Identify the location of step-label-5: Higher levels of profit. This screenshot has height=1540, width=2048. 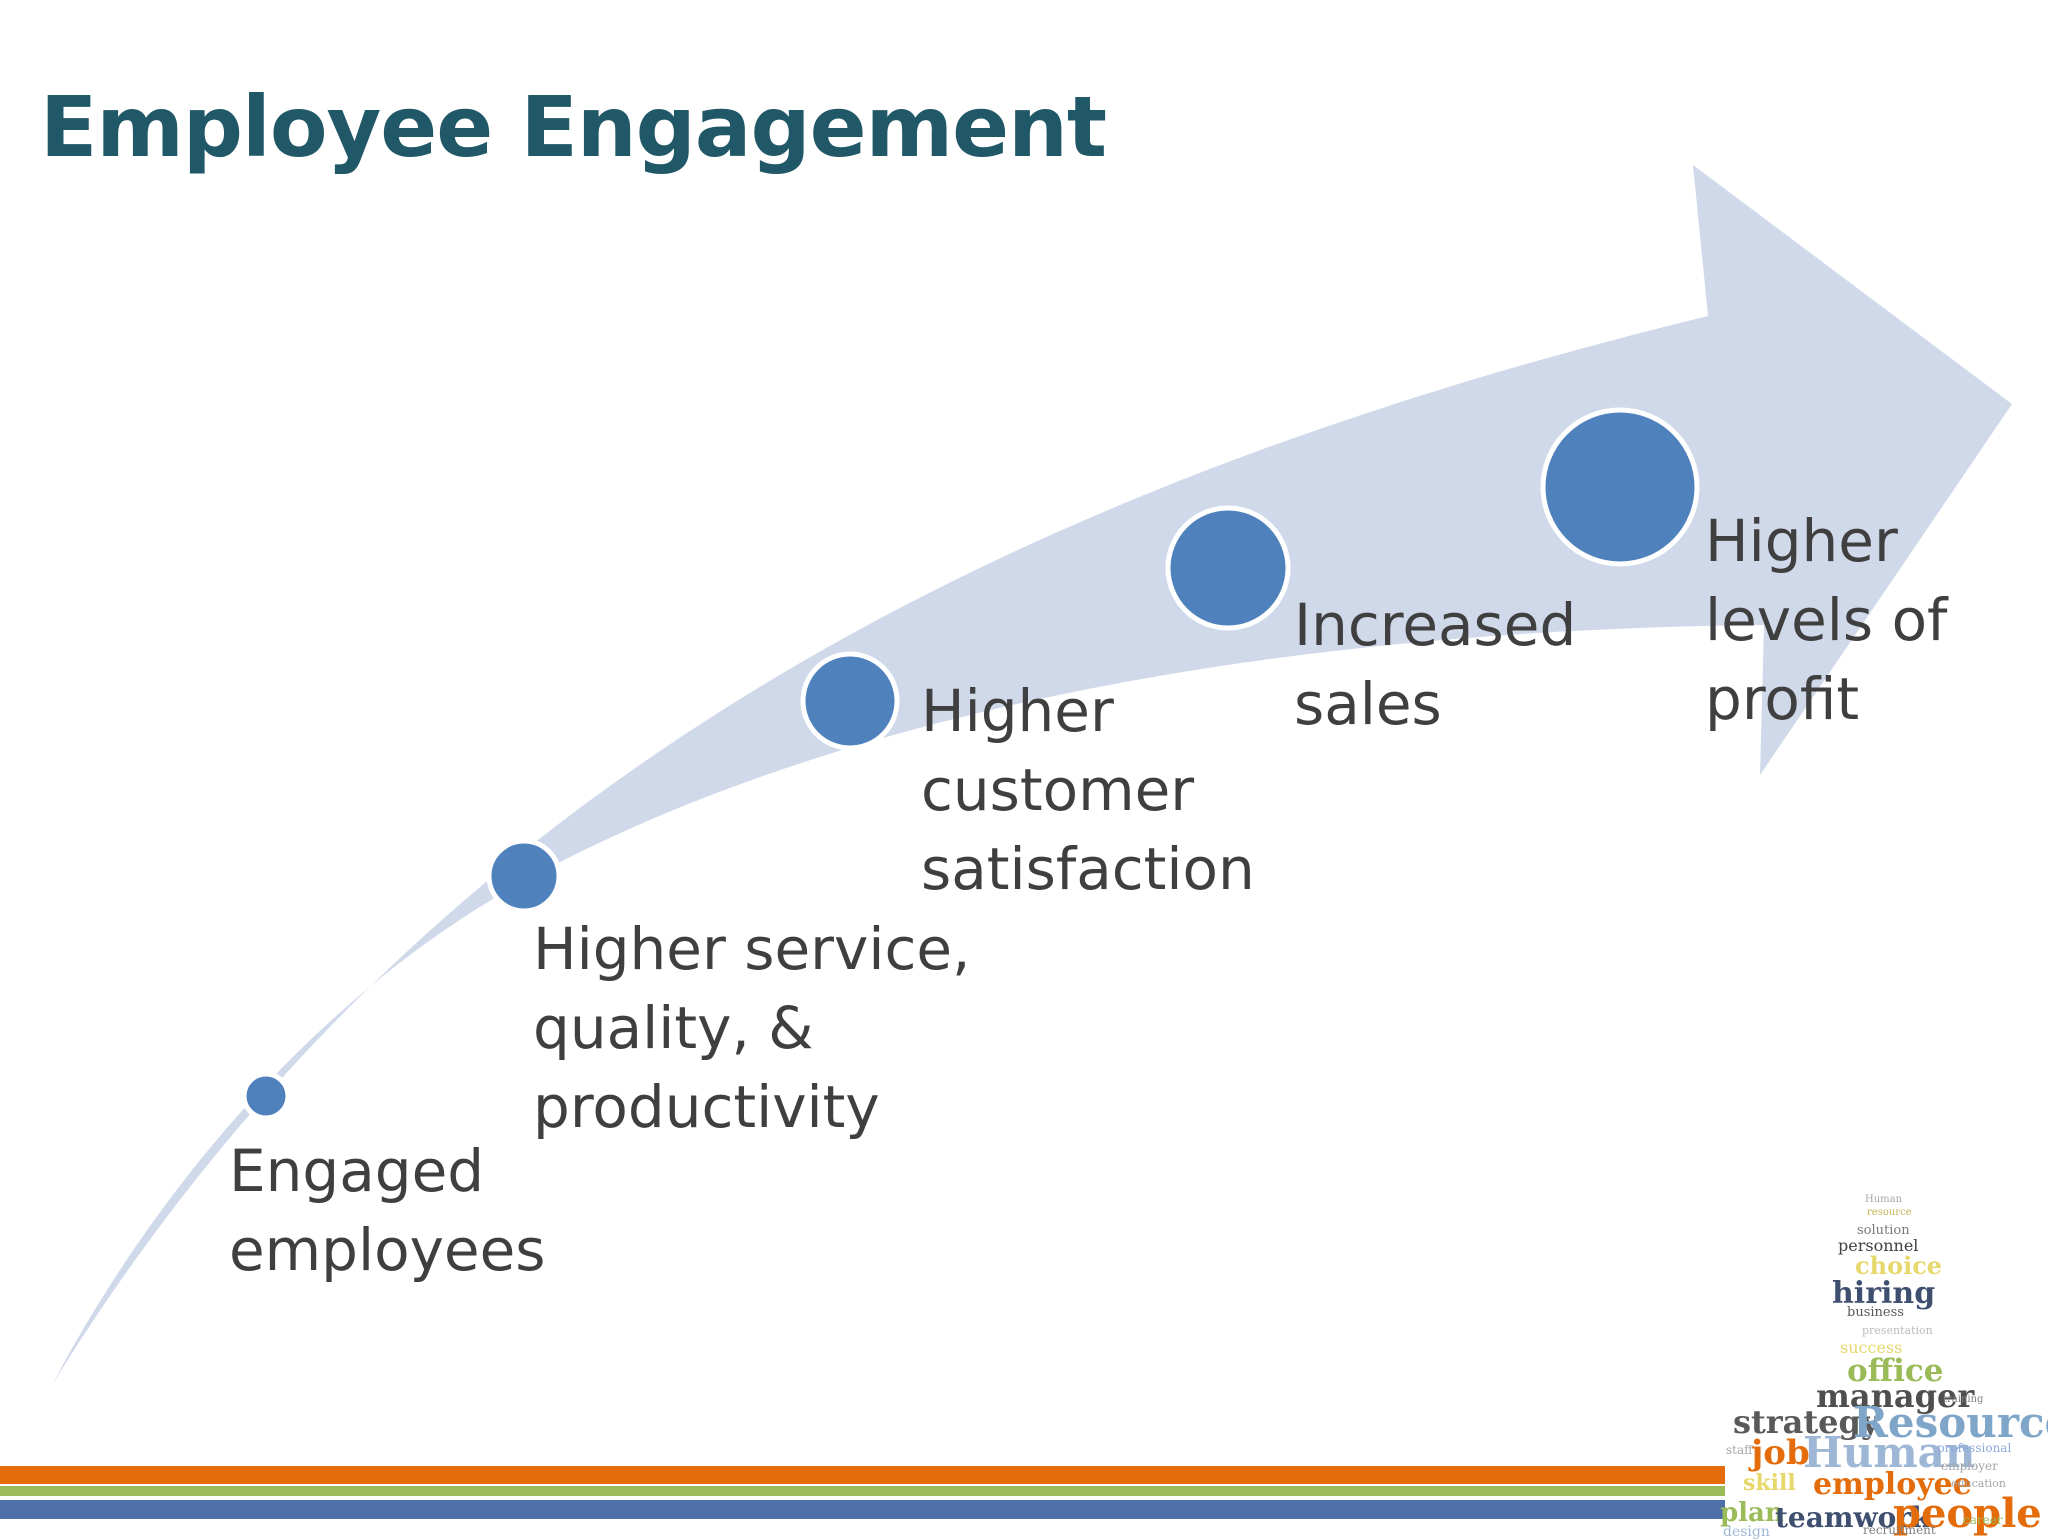
(1826, 620).